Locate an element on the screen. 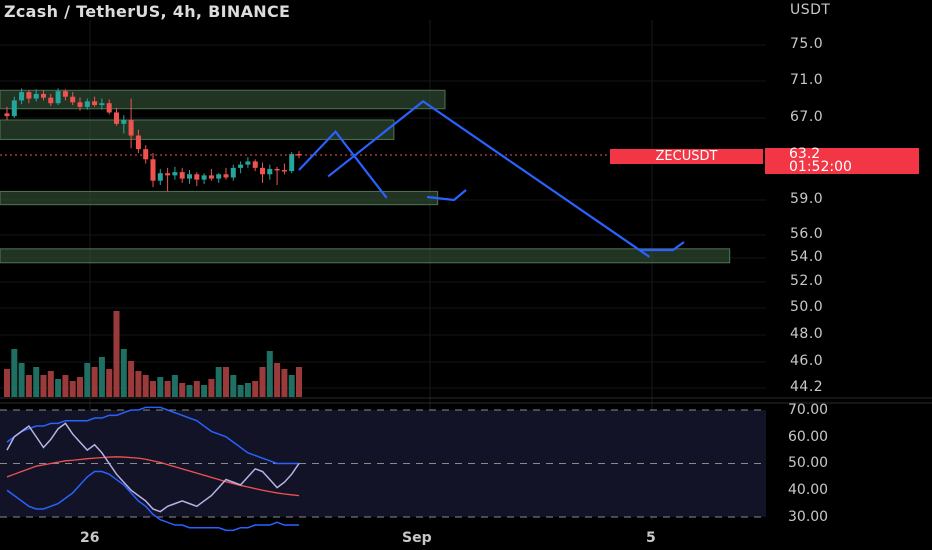  price-axis-label: 75.0 is located at coordinates (807, 44).